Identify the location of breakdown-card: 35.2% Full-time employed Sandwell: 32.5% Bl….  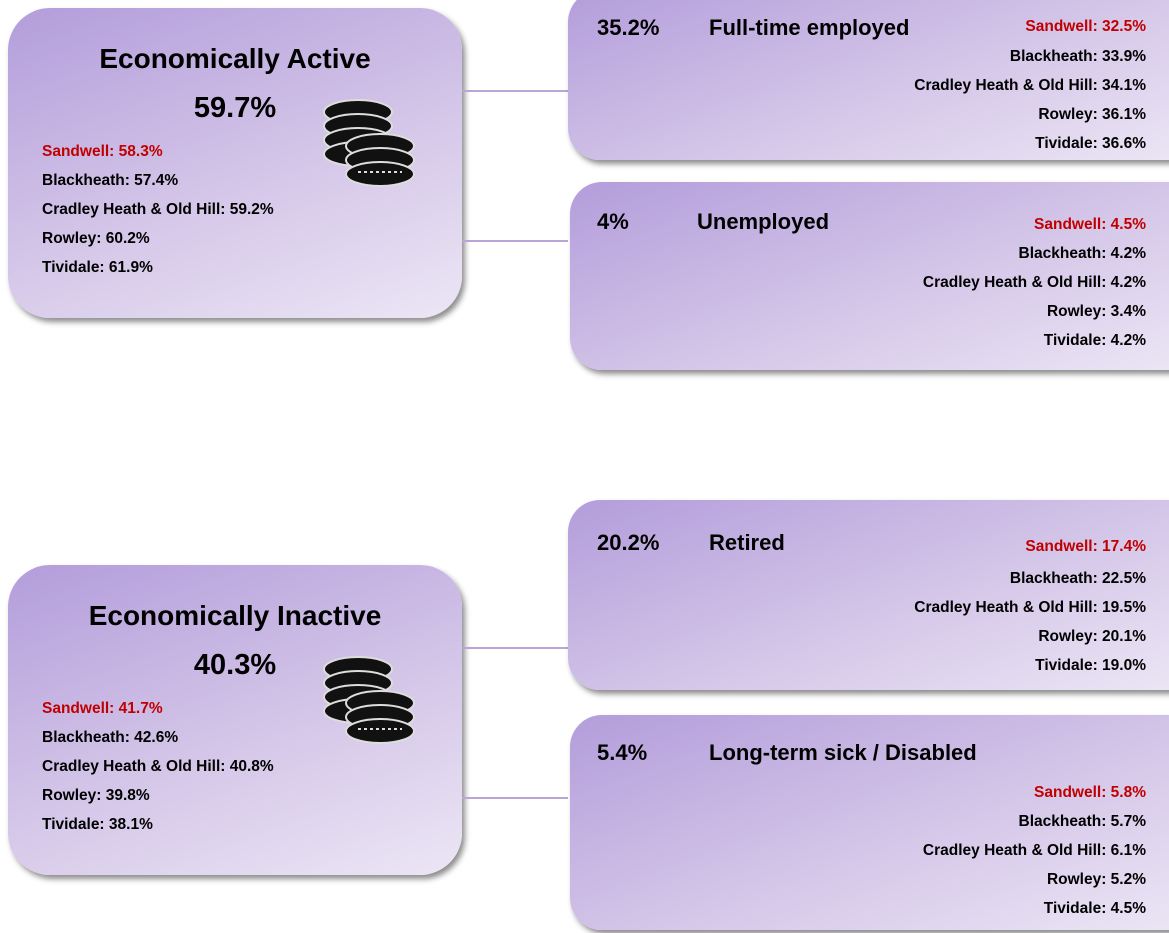
(868, 80).